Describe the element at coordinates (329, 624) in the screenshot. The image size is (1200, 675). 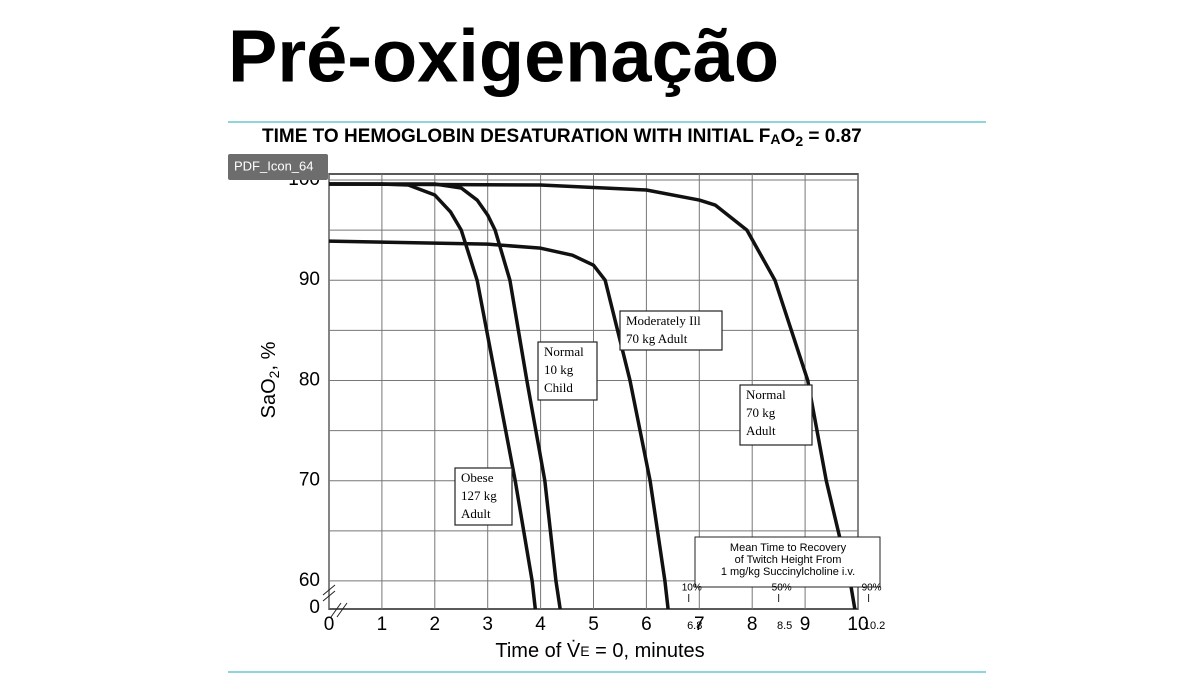
I see `x-tick-label: 0` at that location.